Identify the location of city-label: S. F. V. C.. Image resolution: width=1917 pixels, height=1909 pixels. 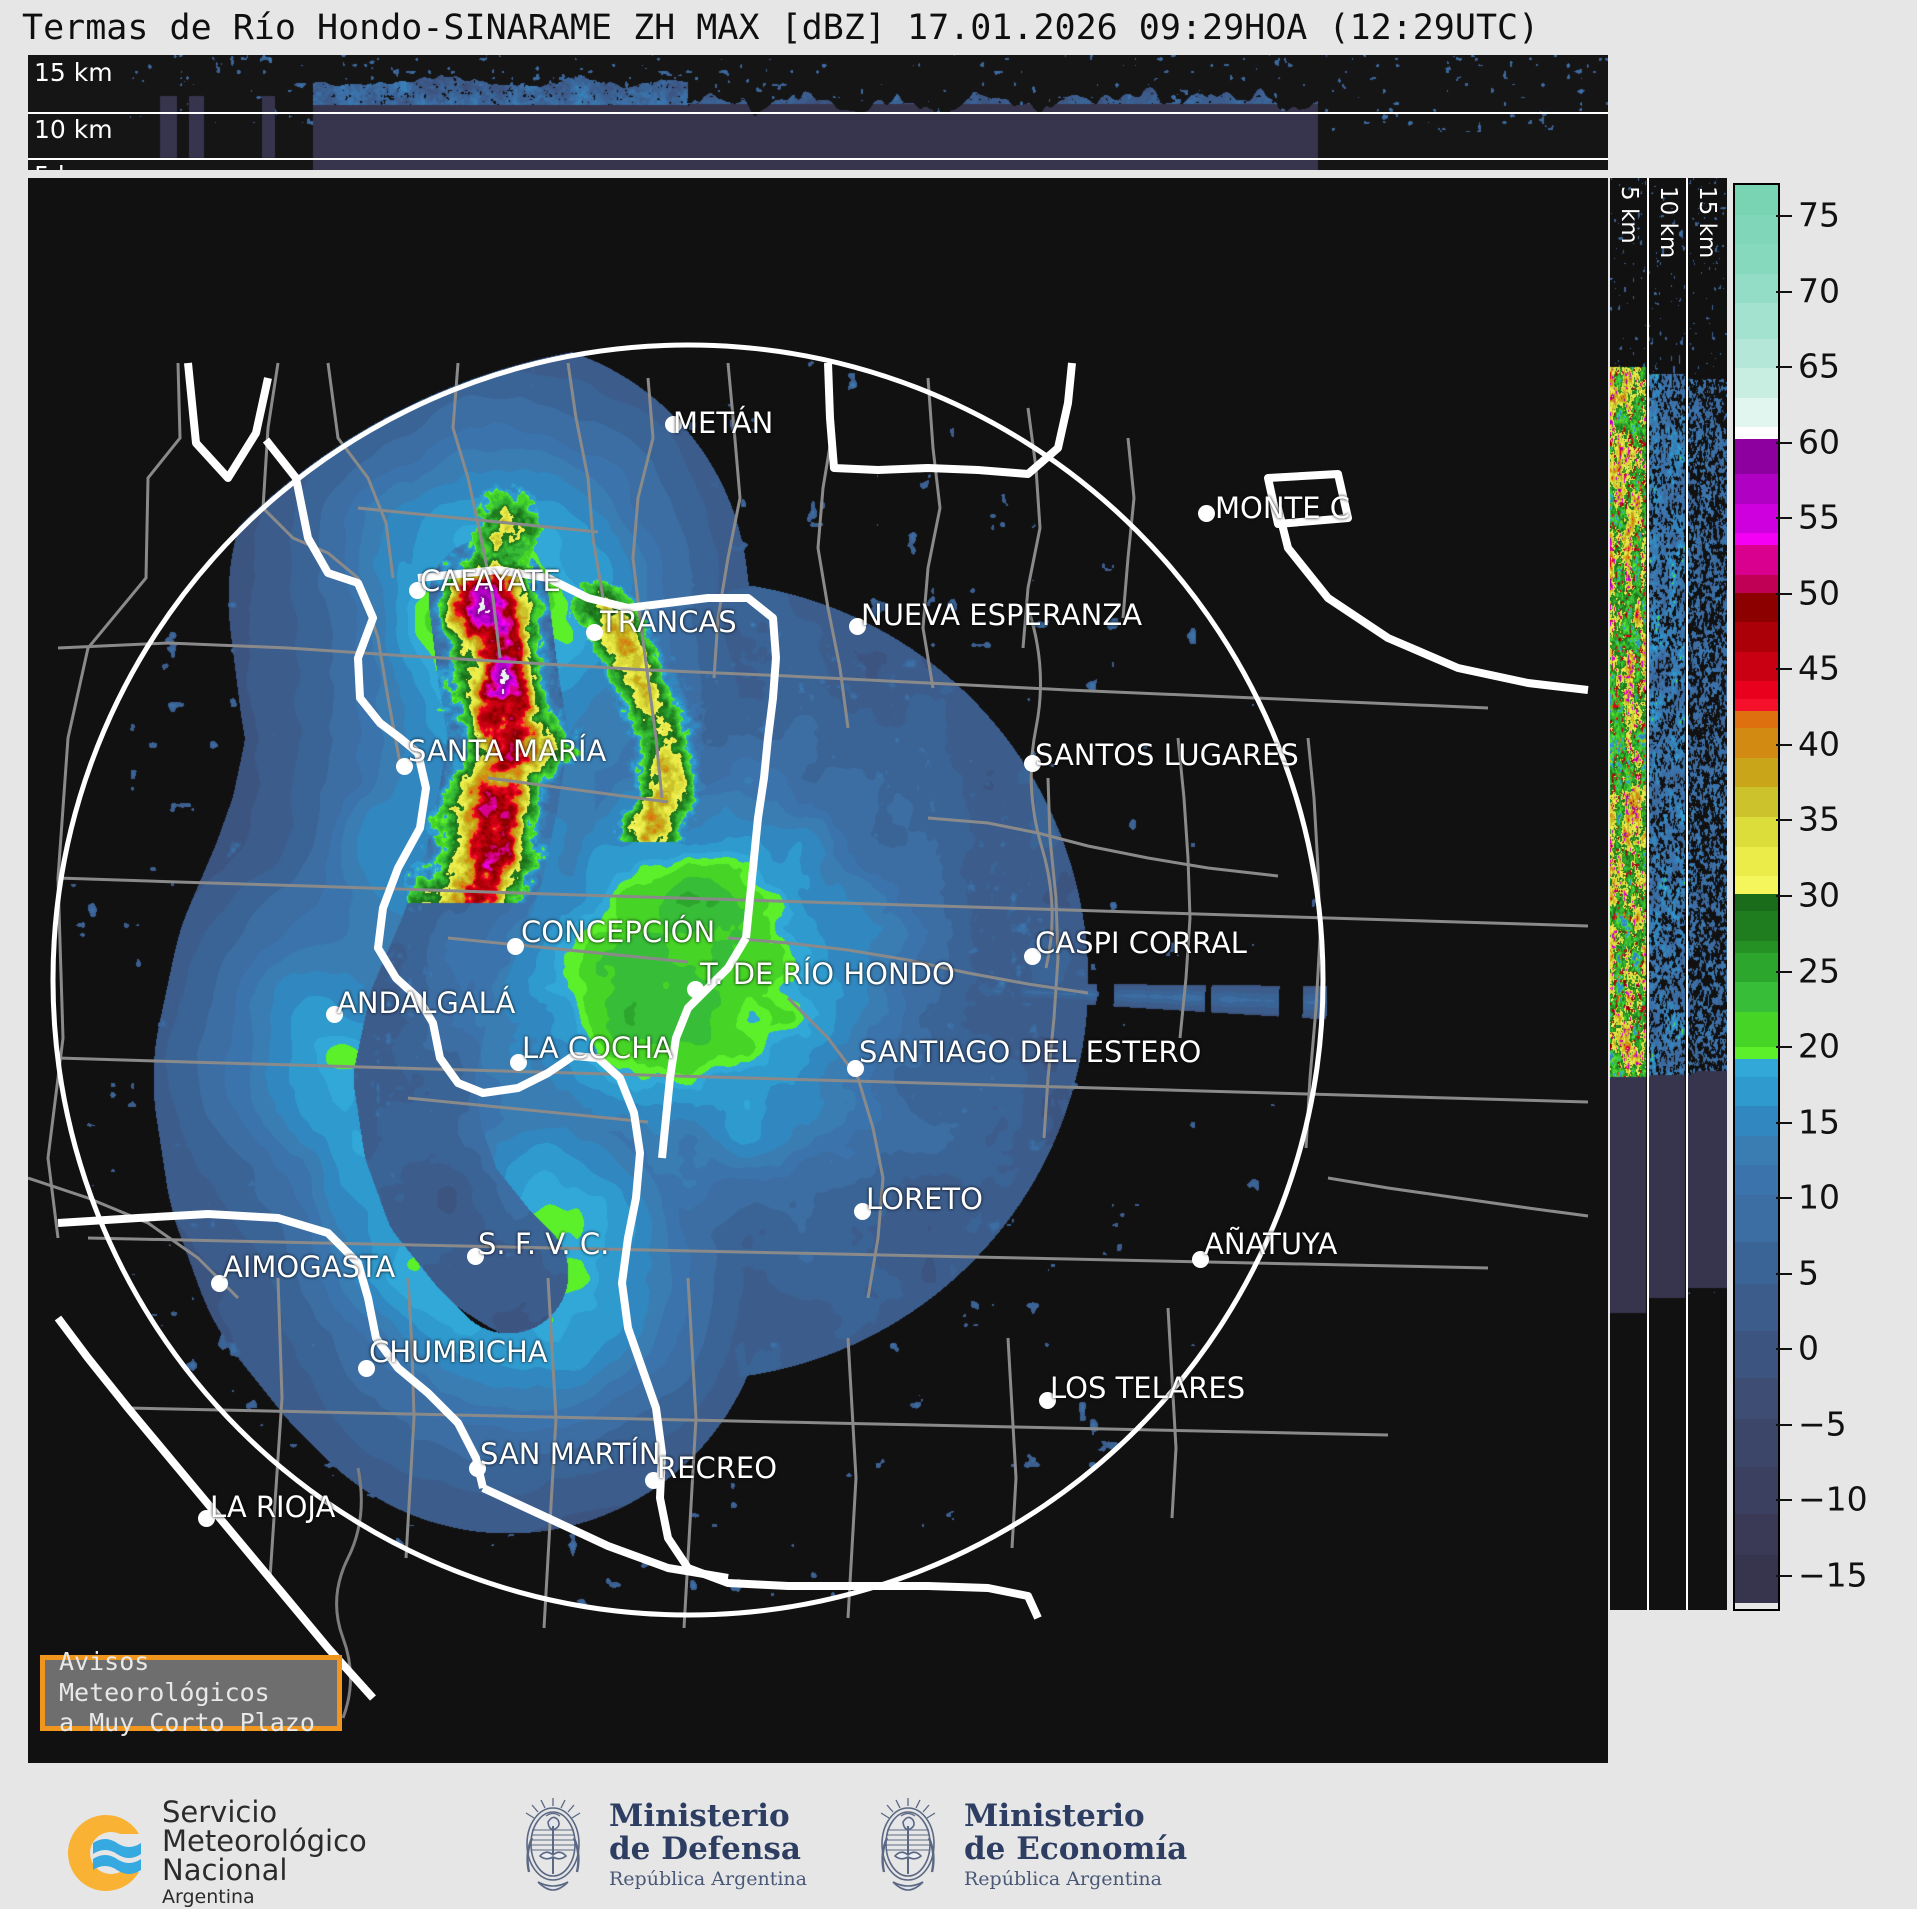
(544, 1244).